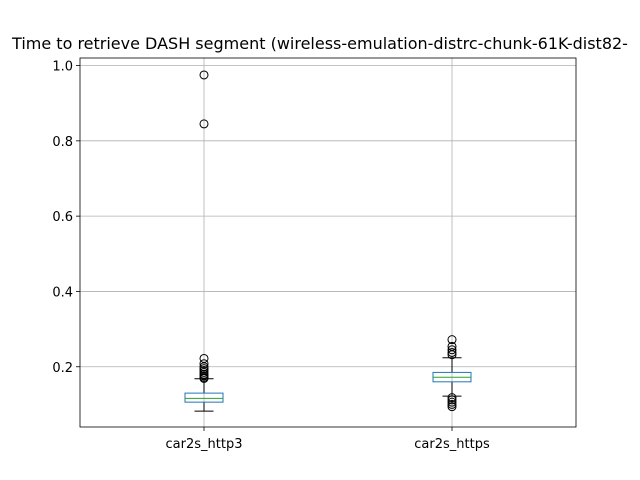  Describe the element at coordinates (204, 444) in the screenshot. I see `x-tick-label: car2s_http3` at that location.